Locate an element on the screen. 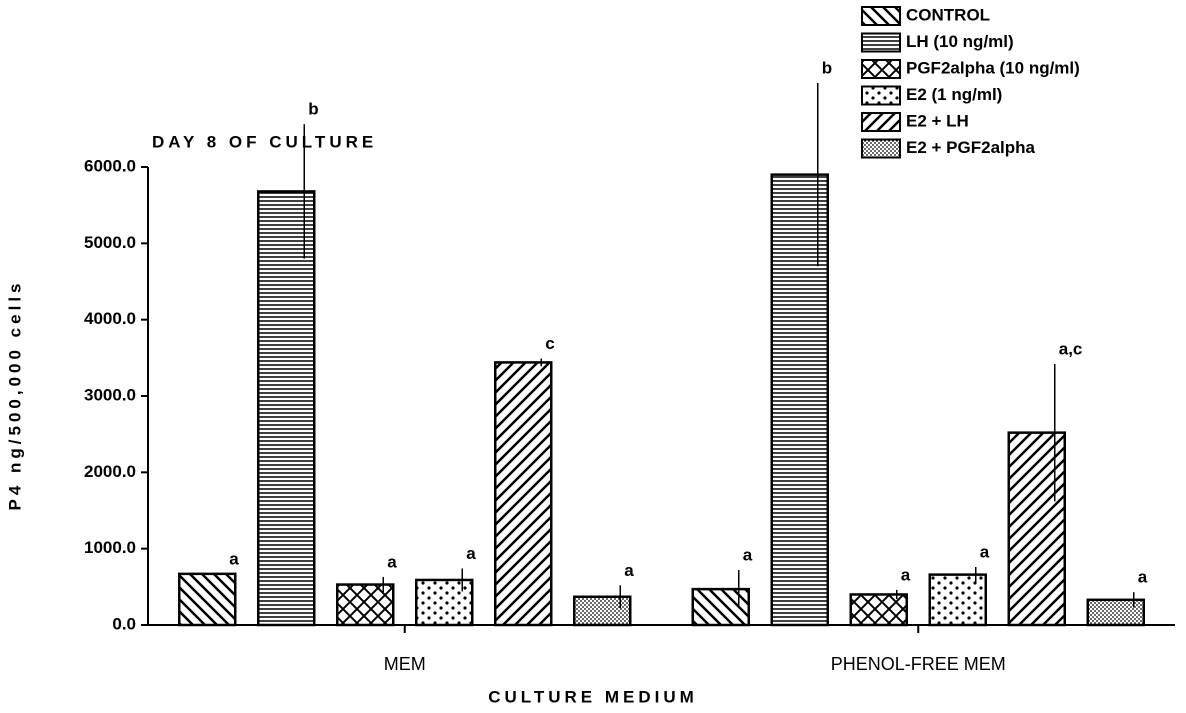 Image resolution: width=1186 pixels, height=713 pixels. y-tick-label: 0.0 is located at coordinates (124, 623).